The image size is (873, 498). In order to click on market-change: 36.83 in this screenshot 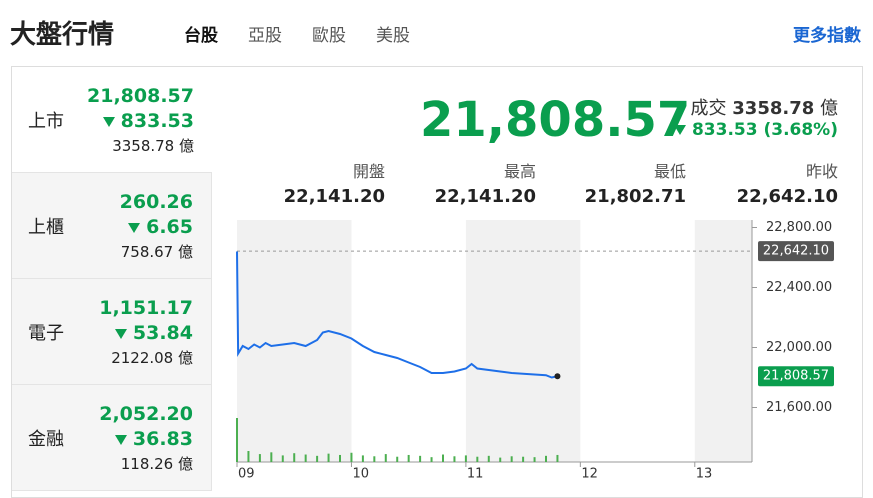, I will do `click(153, 439)`.